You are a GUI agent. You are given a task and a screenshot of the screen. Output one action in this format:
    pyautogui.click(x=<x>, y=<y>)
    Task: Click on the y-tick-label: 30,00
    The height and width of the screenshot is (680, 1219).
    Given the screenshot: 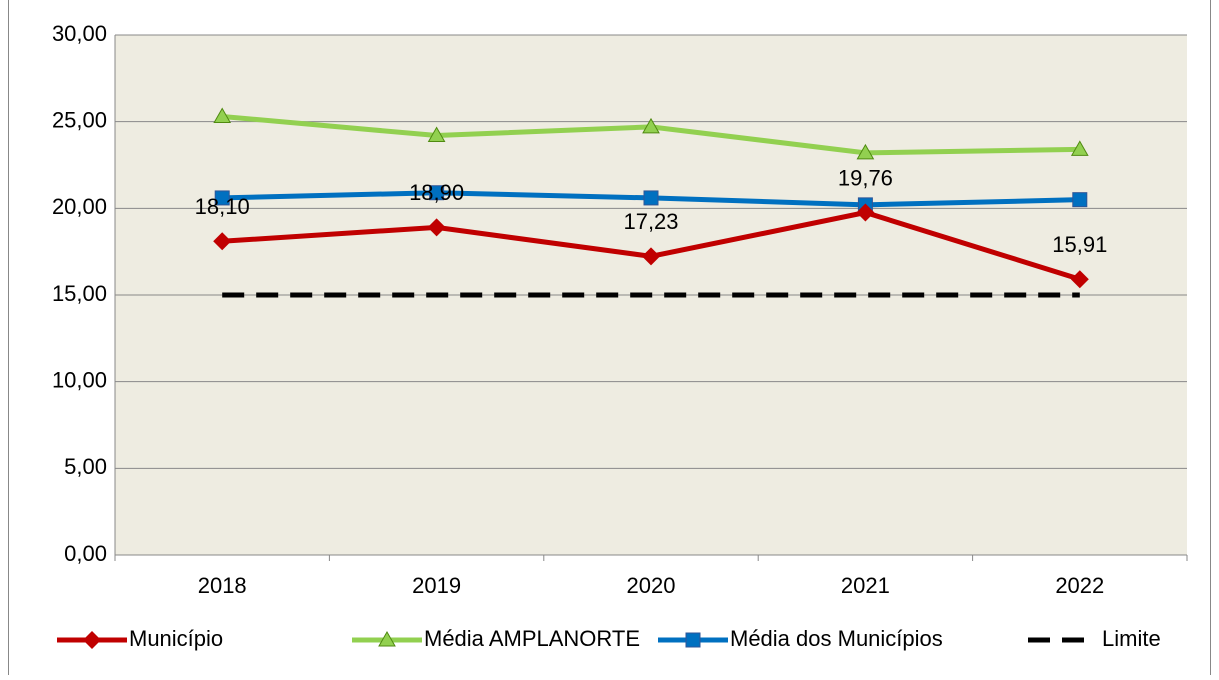 What is the action you would take?
    pyautogui.click(x=79, y=33)
    